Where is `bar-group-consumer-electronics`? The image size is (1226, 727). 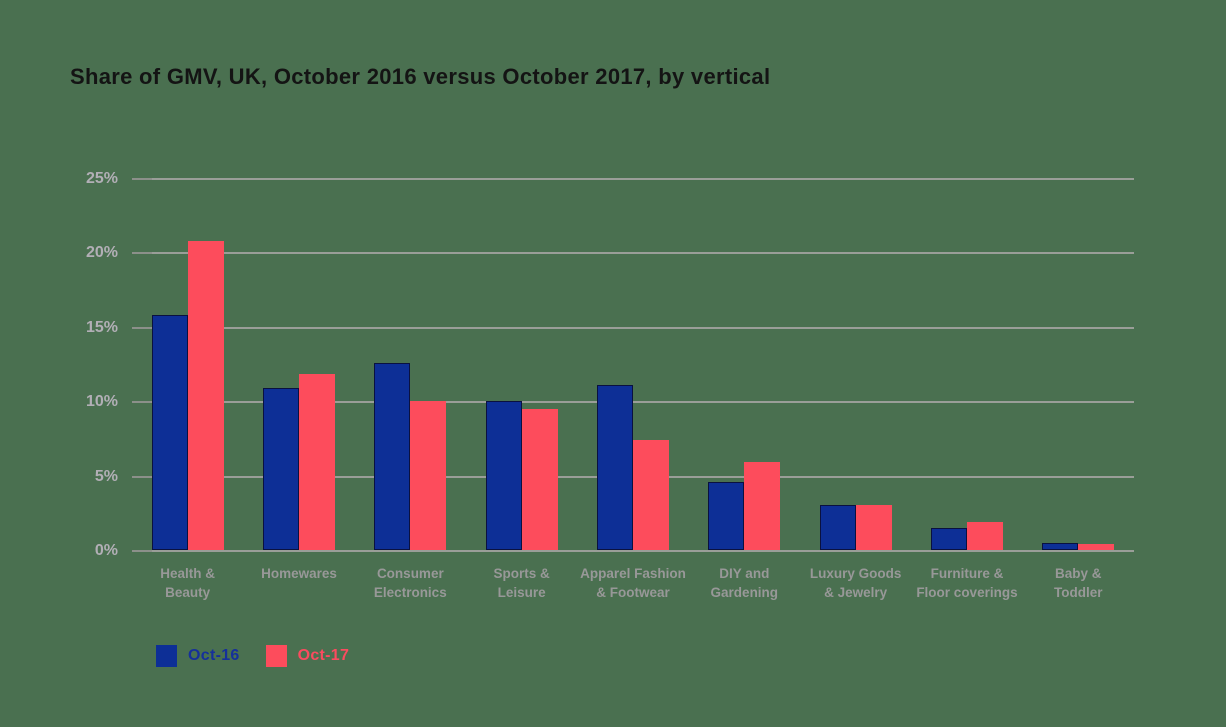
bar-group-consumer-electronics is located at coordinates (410, 364).